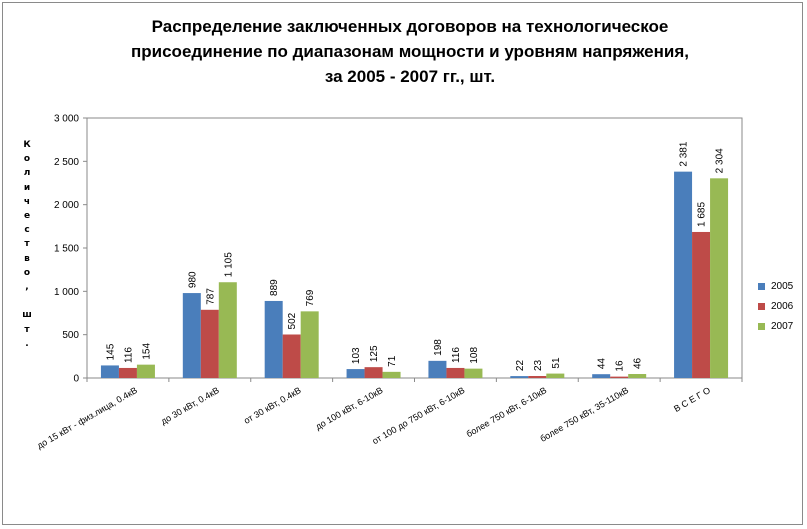 The height and width of the screenshot is (529, 807). What do you see at coordinates (27, 230) in the screenshot?
I see `y-axis-label-char: с` at bounding box center [27, 230].